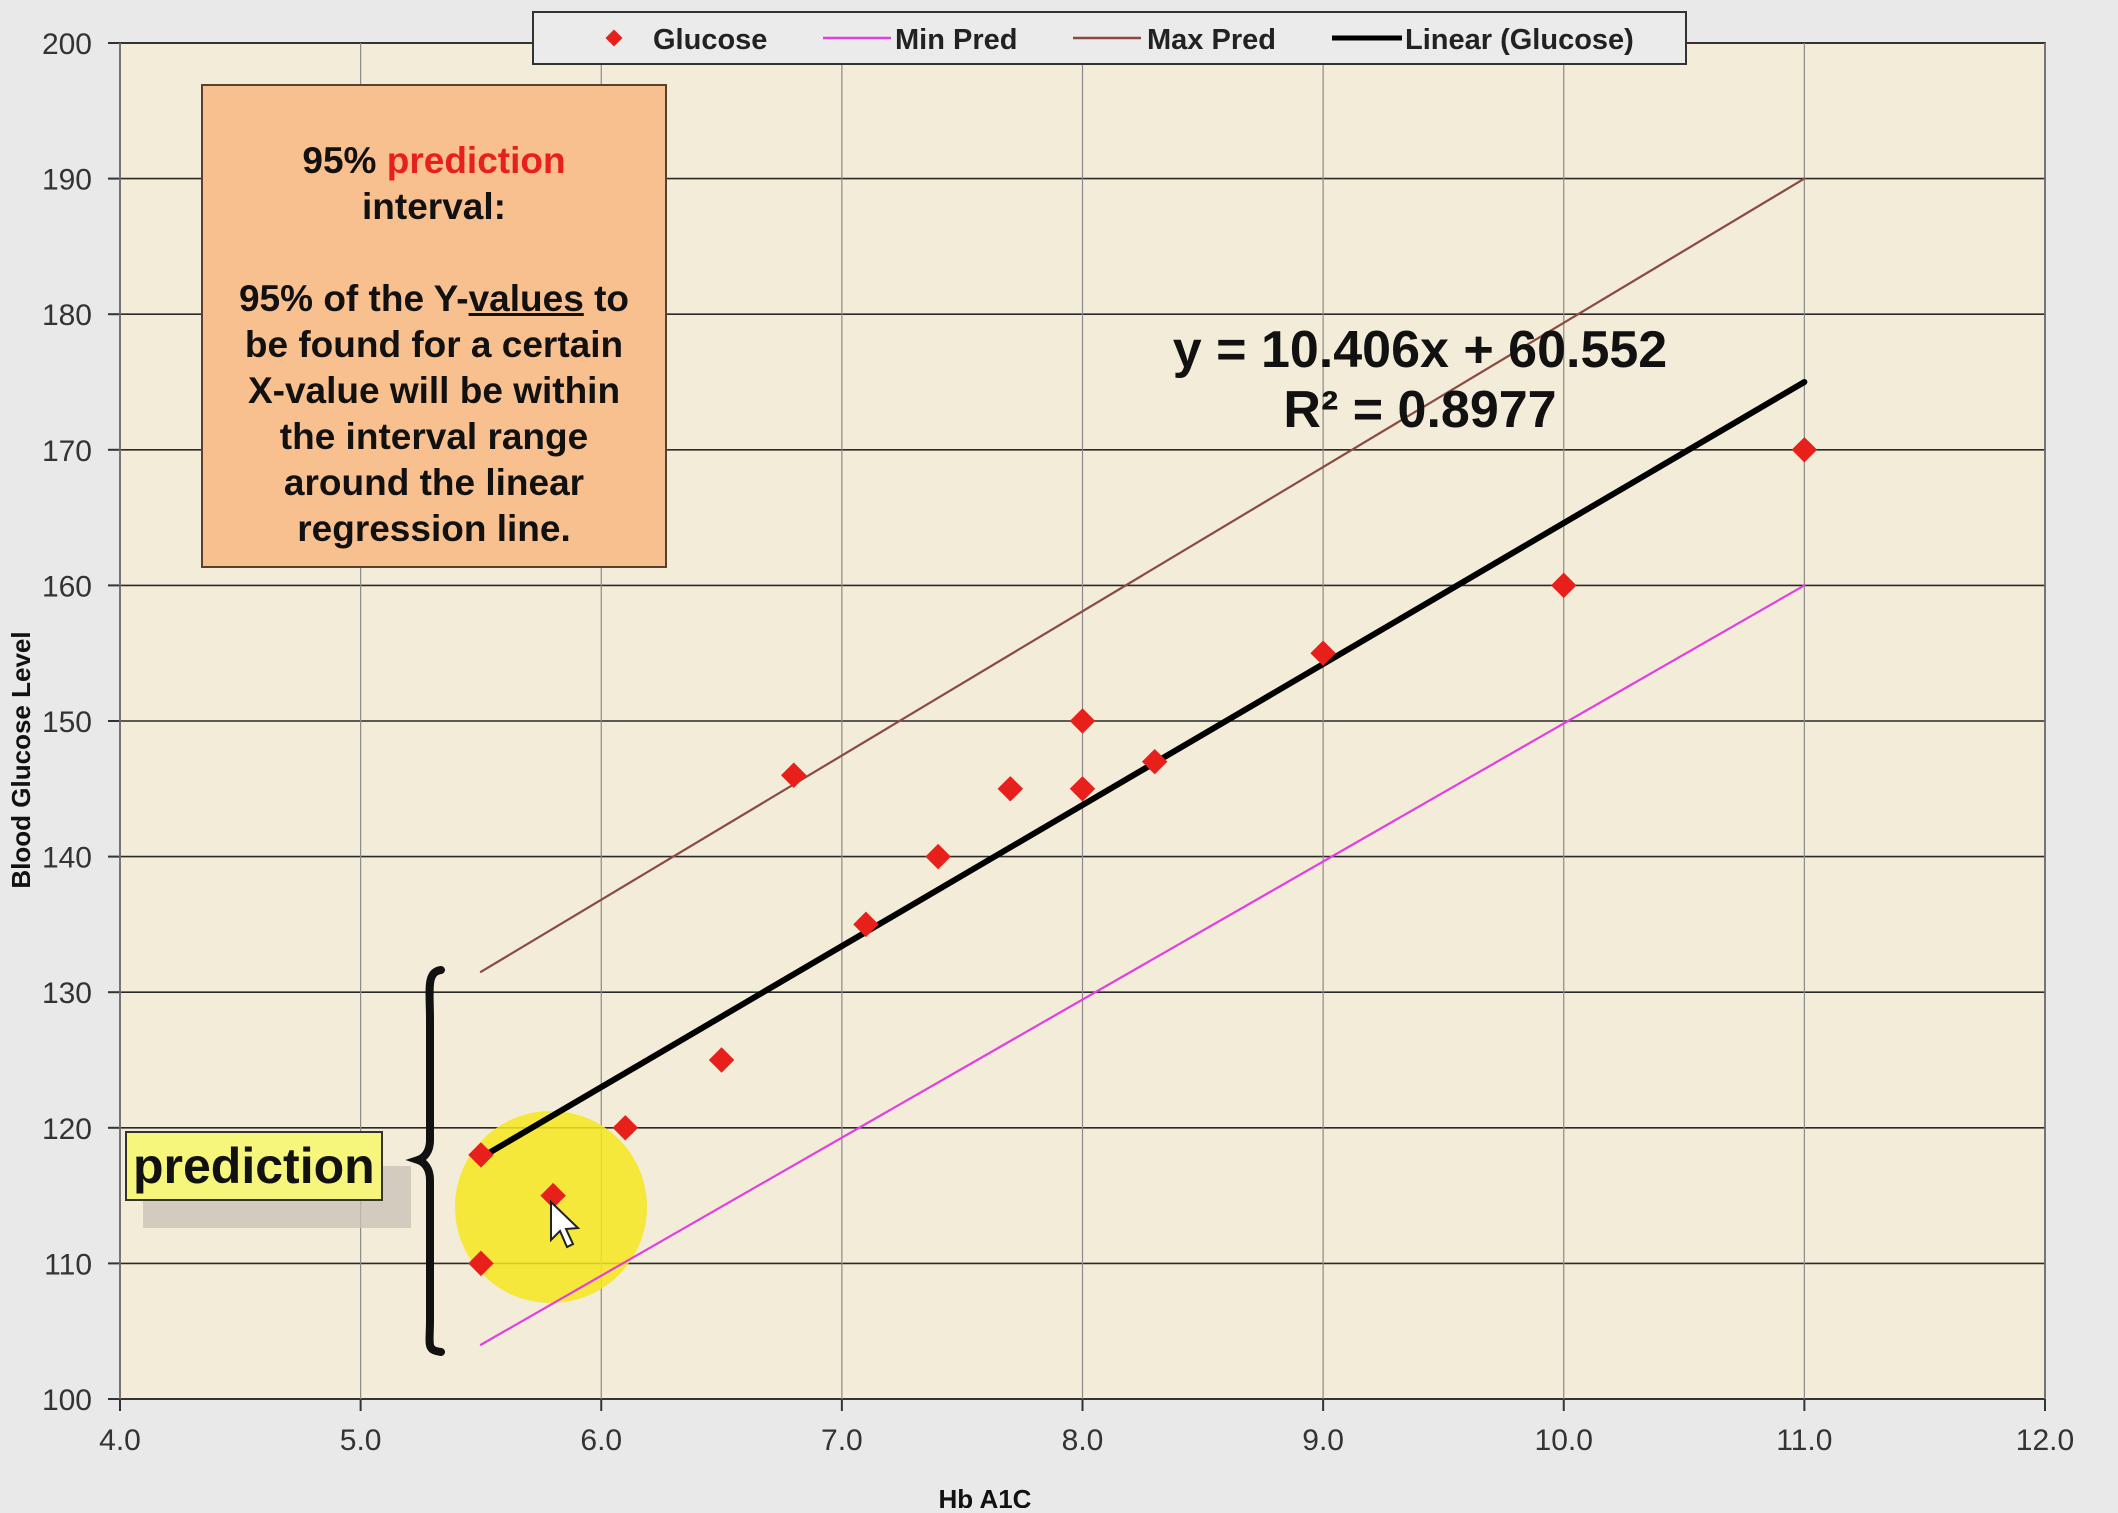  What do you see at coordinates (425, 1161) in the screenshot?
I see `curly-brace` at bounding box center [425, 1161].